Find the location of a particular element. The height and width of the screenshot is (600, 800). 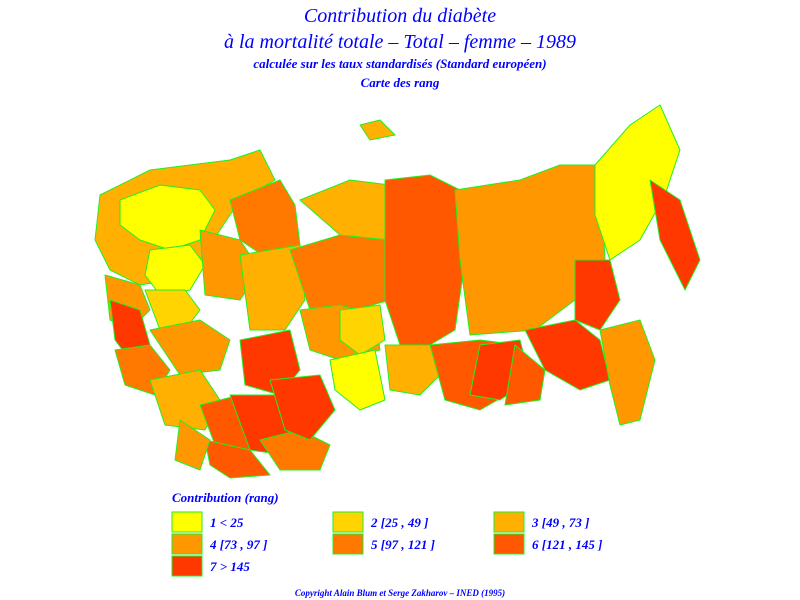

legend-label: 2 [25 , 49 ] is located at coordinates (399, 522).